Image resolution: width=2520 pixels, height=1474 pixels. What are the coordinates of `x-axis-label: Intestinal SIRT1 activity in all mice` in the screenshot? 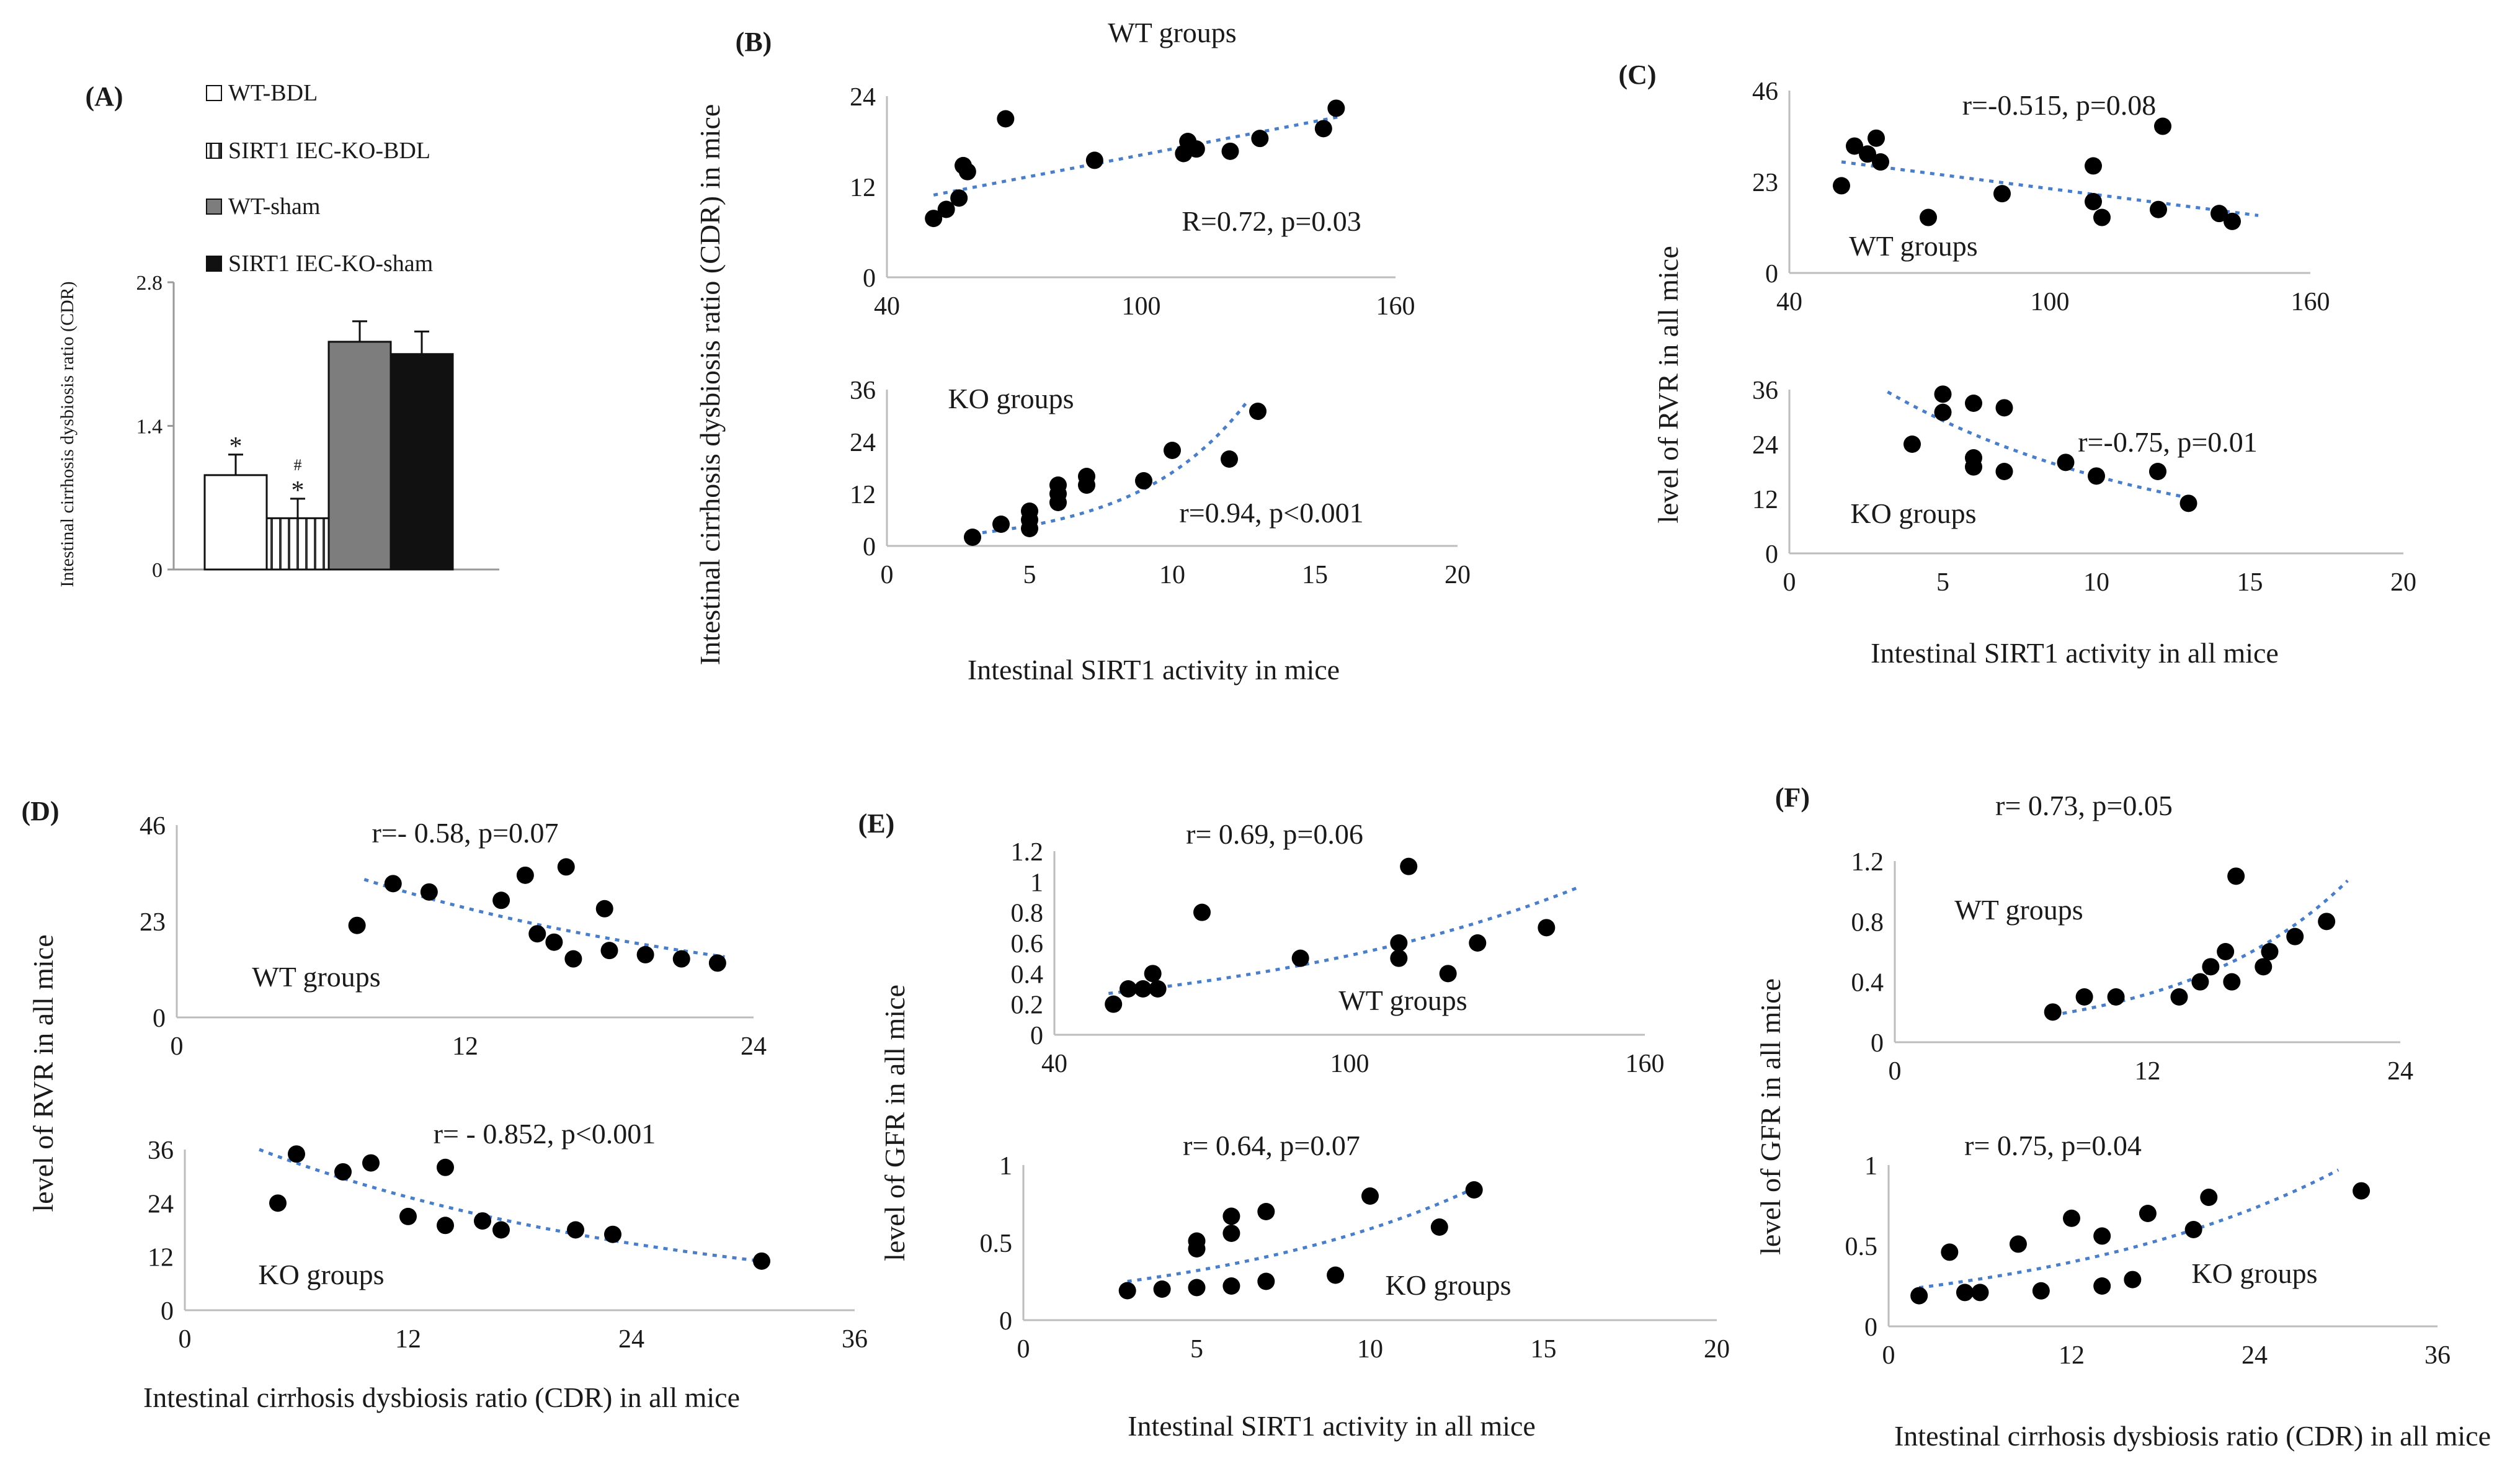 It's located at (1332, 1426).